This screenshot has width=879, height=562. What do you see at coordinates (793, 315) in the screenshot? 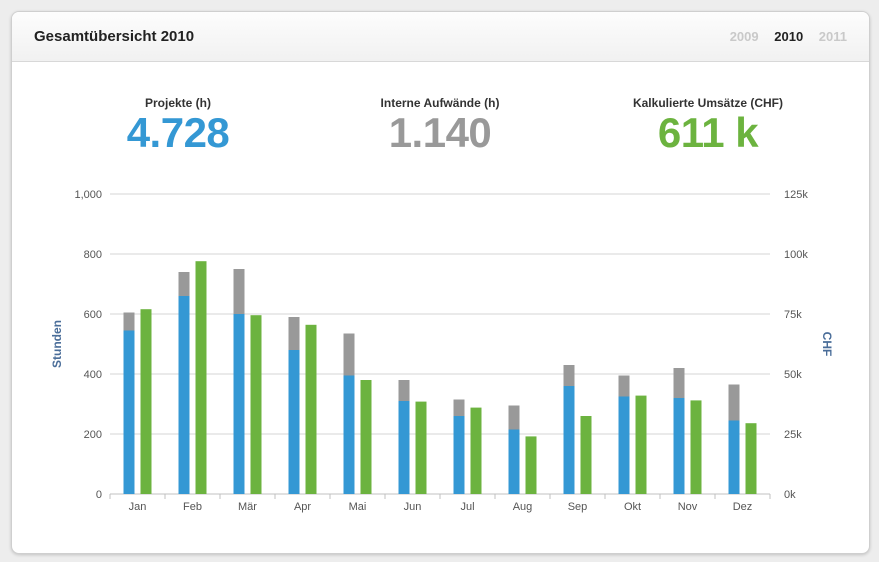
I see `y-tick-label-right: 75k` at bounding box center [793, 315].